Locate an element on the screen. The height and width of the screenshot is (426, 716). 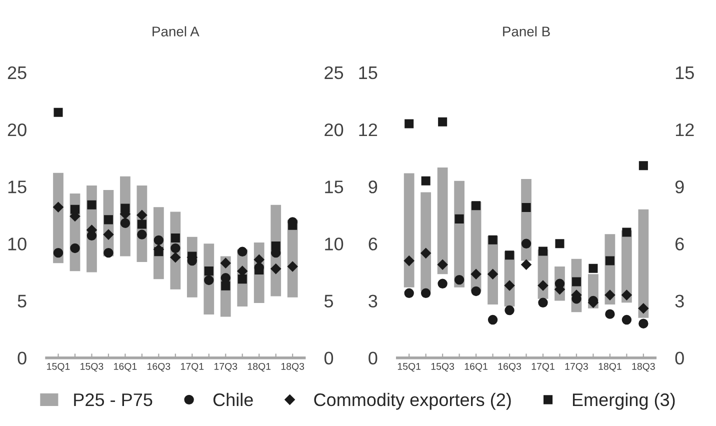
x-tick-label: 15Q1 is located at coordinates (409, 367).